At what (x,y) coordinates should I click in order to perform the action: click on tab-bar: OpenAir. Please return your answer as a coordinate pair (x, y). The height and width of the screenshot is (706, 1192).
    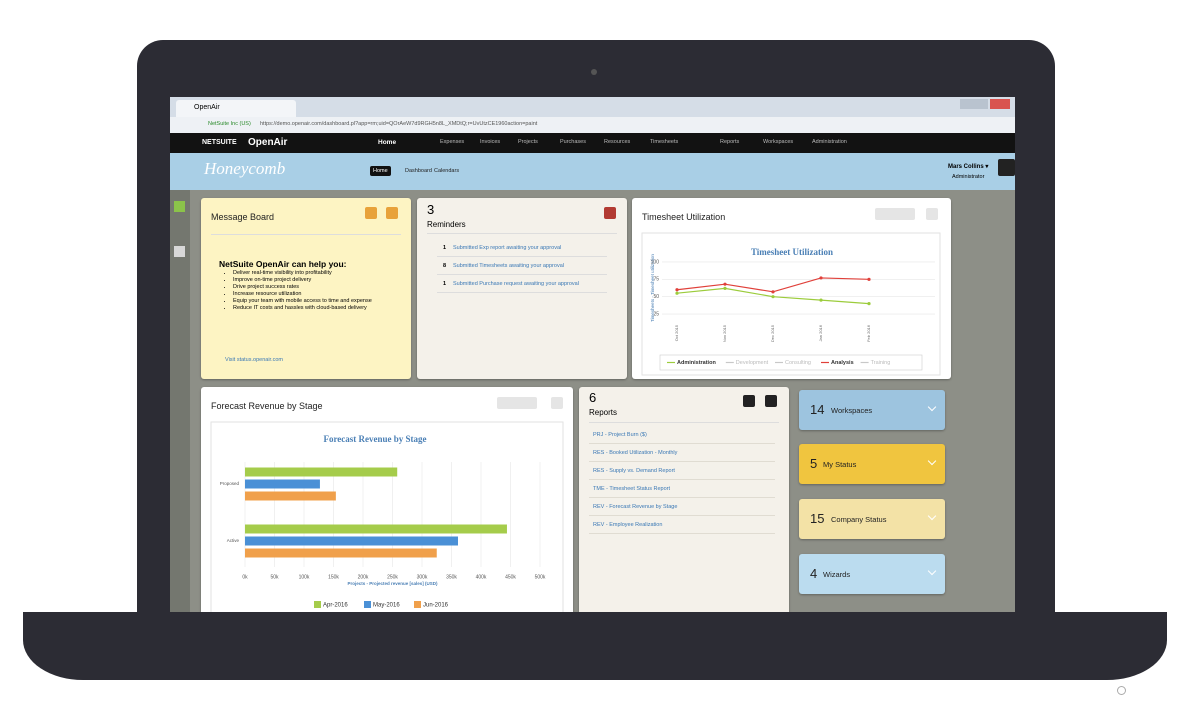
    Looking at the image, I should click on (592, 107).